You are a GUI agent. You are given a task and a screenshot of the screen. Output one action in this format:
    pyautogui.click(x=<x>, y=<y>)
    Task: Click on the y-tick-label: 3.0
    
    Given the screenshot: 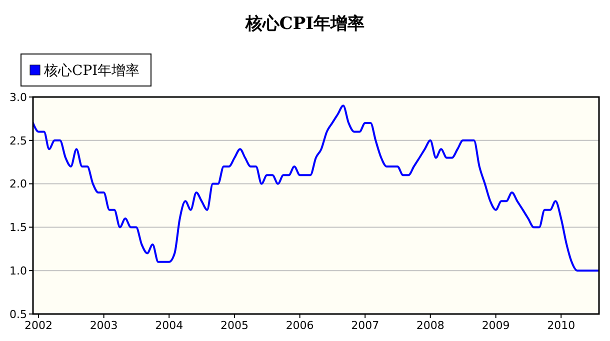 What is the action you would take?
    pyautogui.click(x=18, y=97)
    